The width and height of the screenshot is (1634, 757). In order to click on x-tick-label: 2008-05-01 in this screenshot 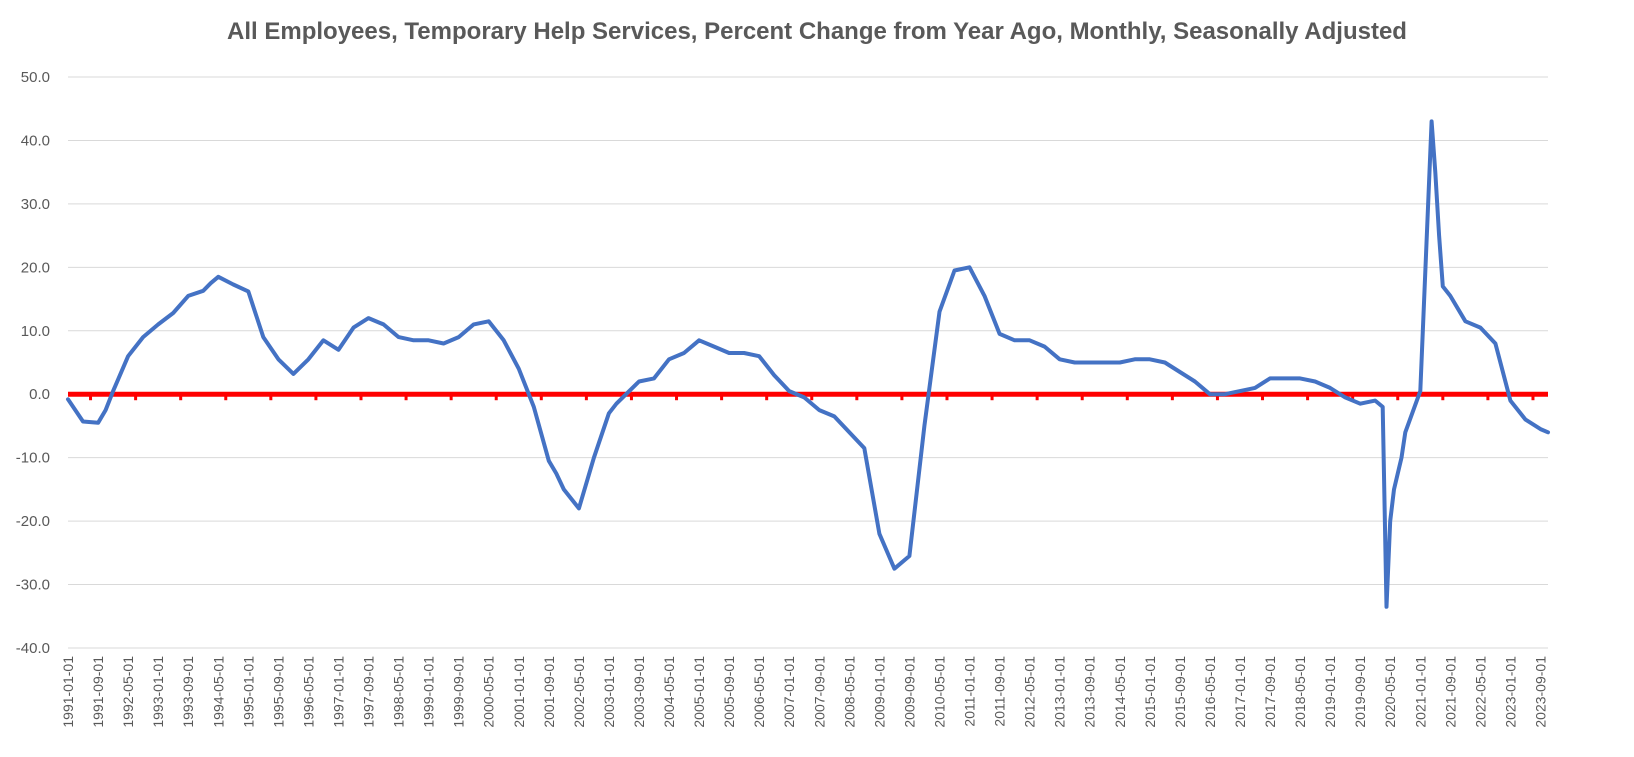, I will do `click(849, 692)`.